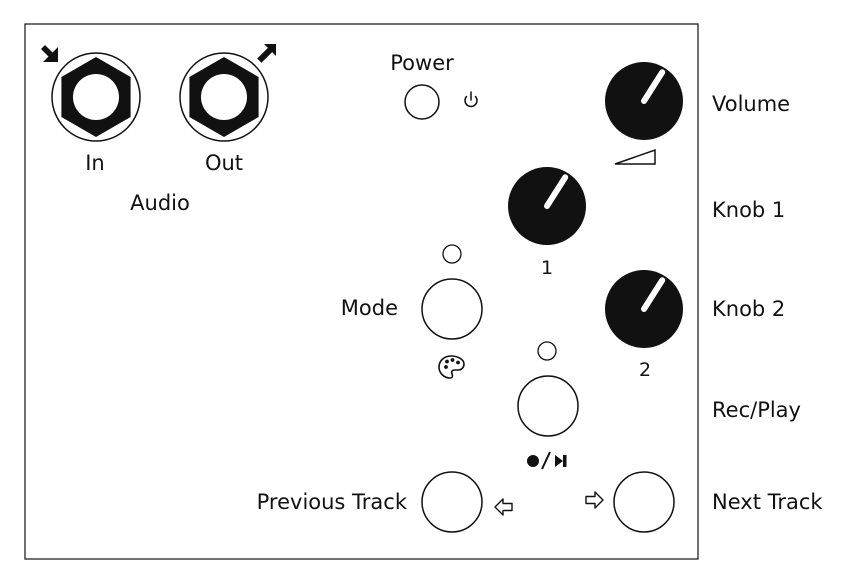  What do you see at coordinates (547, 351) in the screenshot?
I see `rec-play-led` at bounding box center [547, 351].